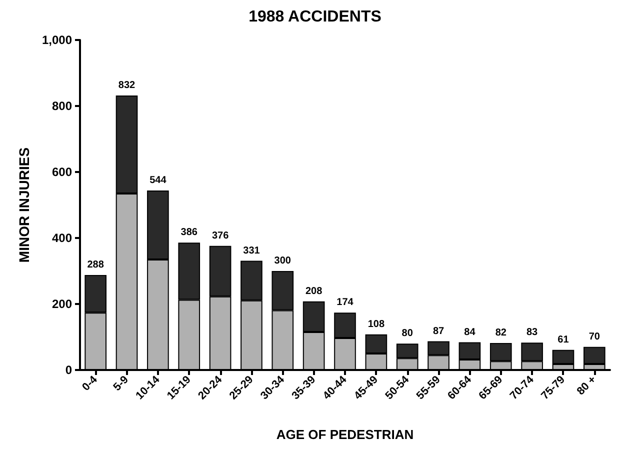  What do you see at coordinates (127, 85) in the screenshot?
I see `total-label: 832` at bounding box center [127, 85].